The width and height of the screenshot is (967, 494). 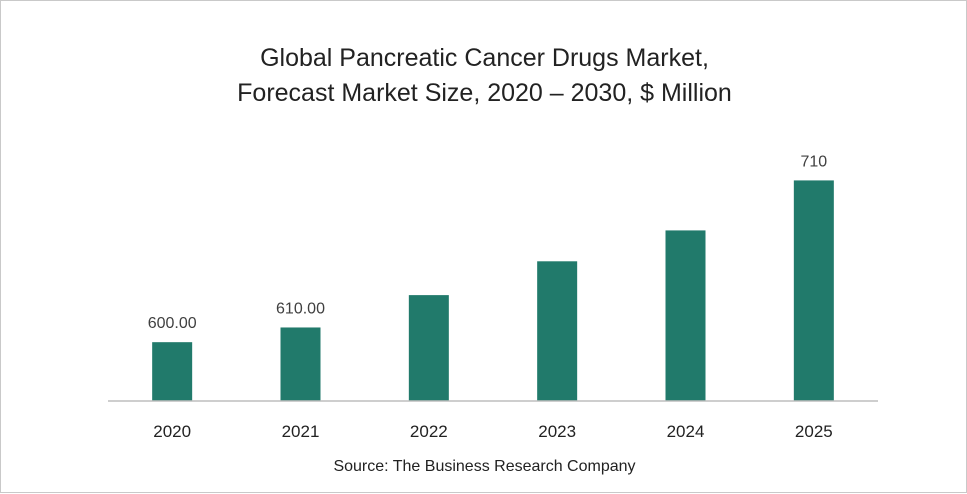 I want to click on data-label-2021: 610.00, so click(x=300, y=308).